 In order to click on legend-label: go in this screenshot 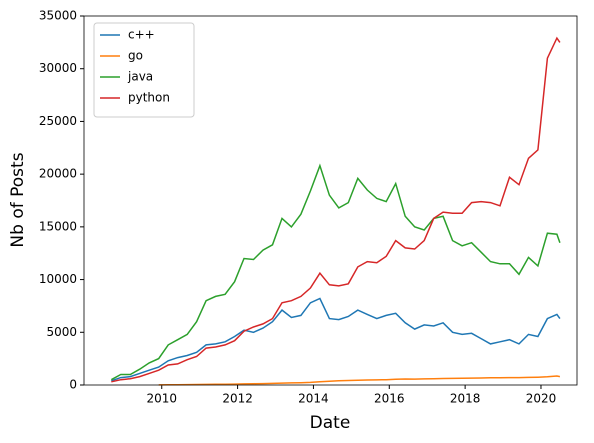, I will do `click(135, 56)`.